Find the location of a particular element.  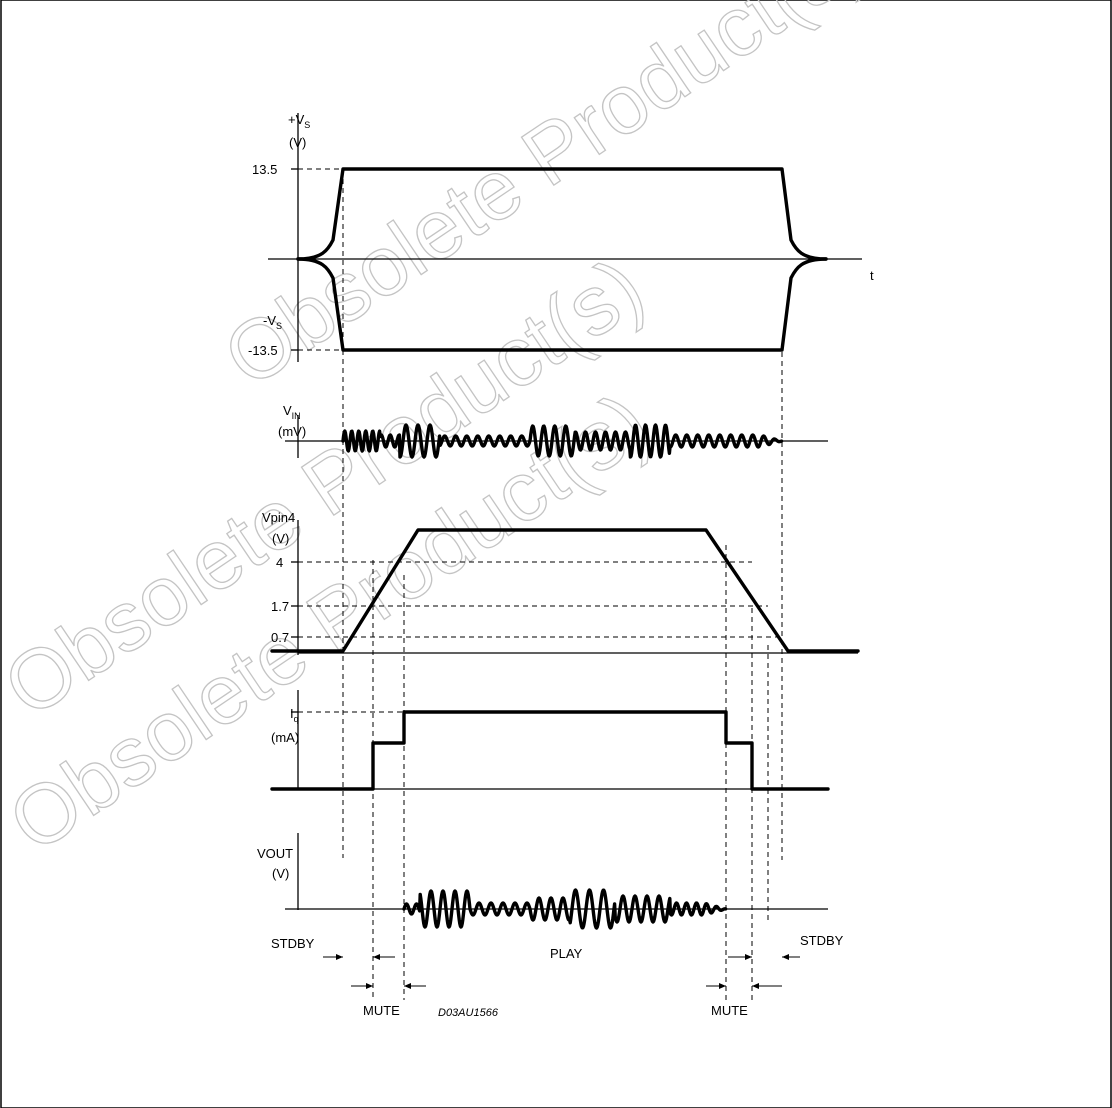

label-vpin4-unit: (V) is located at coordinates (280, 538).